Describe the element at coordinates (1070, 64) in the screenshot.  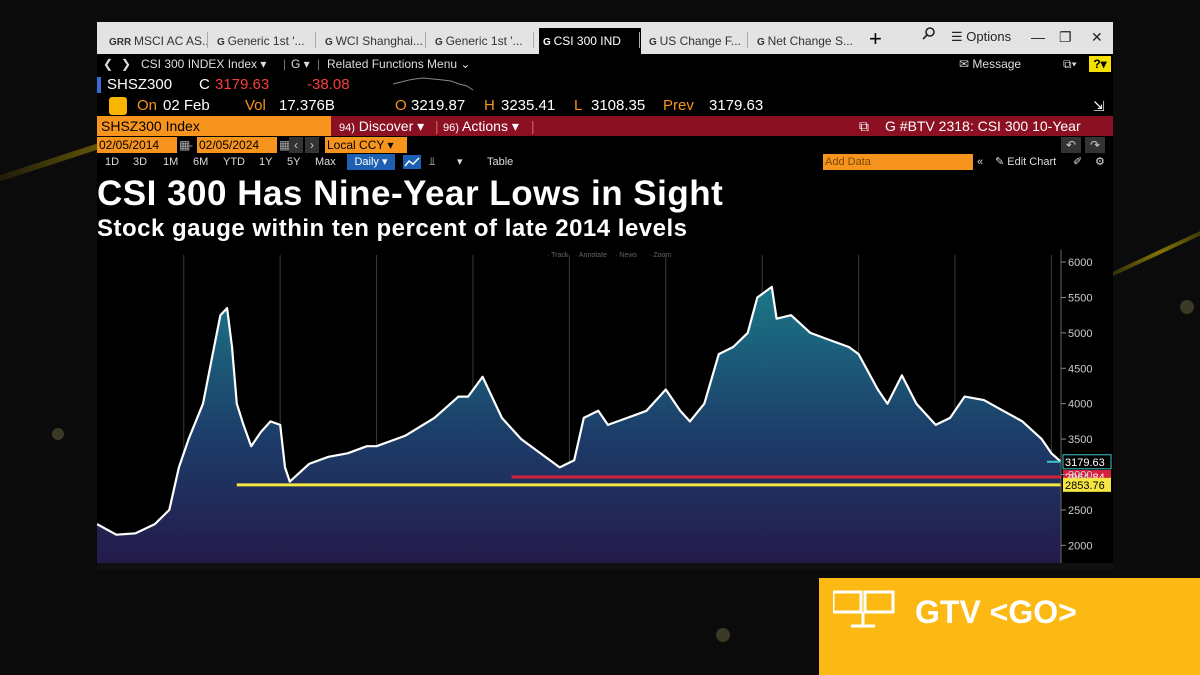
I see `export-icon: ⧉▾` at that location.